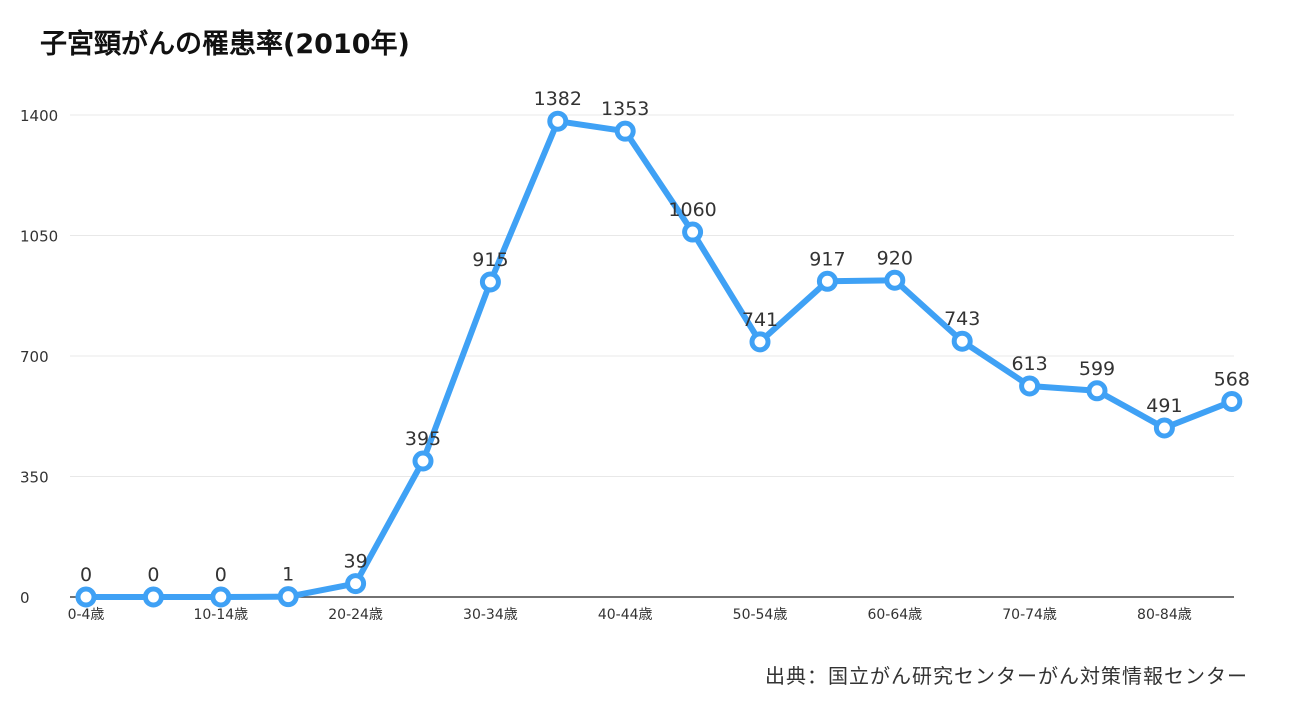  I want to click on x-tick-label: 60-64歳, so click(894, 615).